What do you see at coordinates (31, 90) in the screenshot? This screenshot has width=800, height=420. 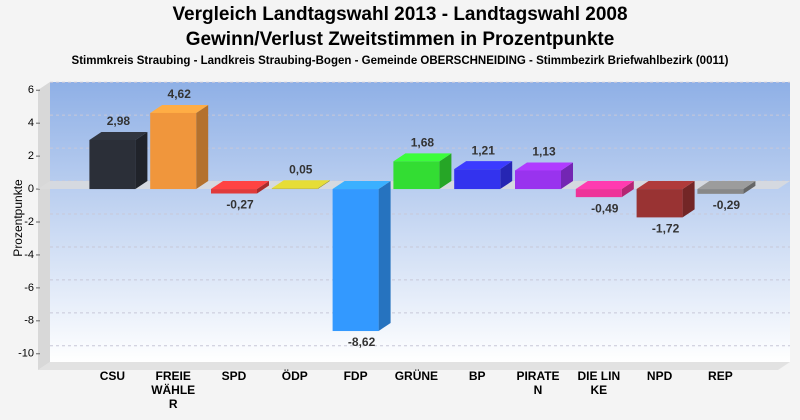 I see `y-tick-label: 6` at bounding box center [31, 90].